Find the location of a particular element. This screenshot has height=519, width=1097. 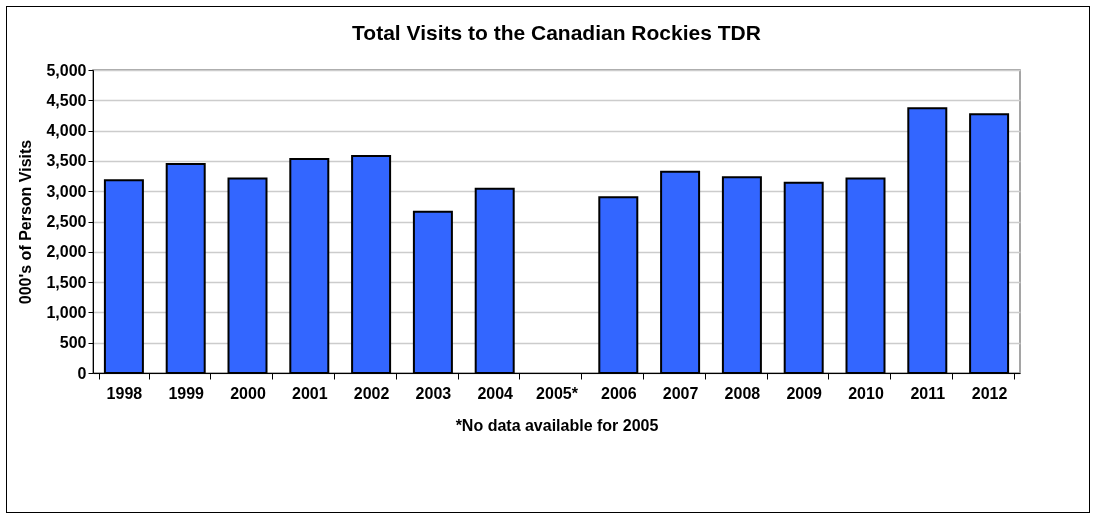

y-tick-label: 3,000 is located at coordinates (66, 191).